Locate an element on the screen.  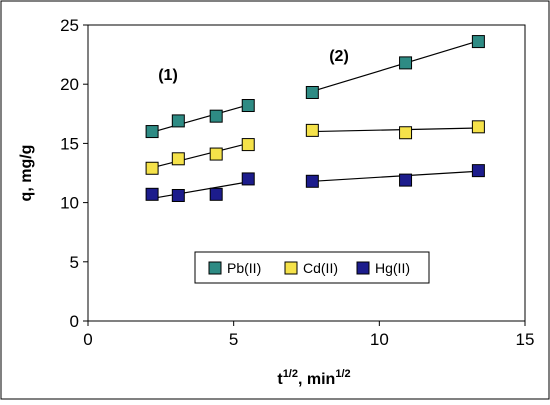
annotation-region-2: (2) is located at coordinates (339, 56).